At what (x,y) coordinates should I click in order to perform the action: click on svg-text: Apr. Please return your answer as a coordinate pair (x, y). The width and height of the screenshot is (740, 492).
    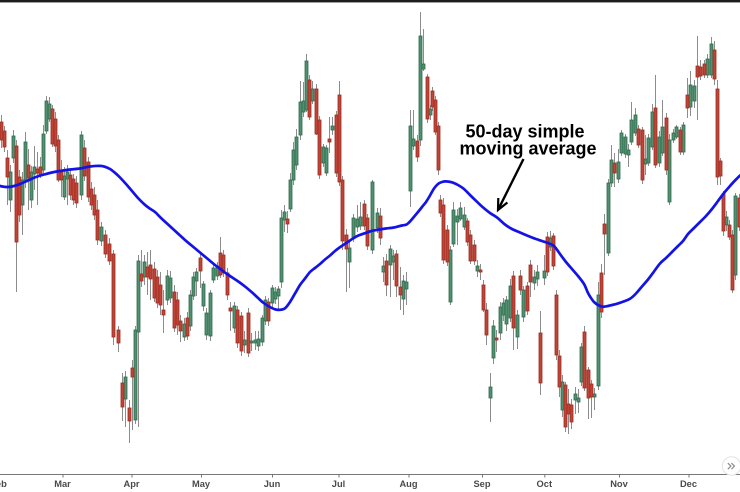
    Looking at the image, I should click on (131, 484).